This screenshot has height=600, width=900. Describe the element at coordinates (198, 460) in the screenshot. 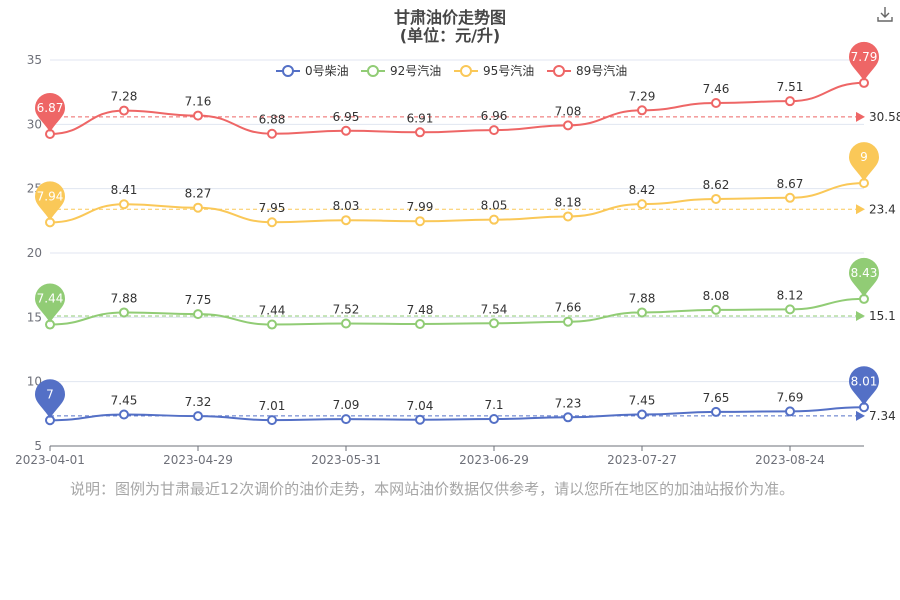

I see `x-tick-label: 2023-04-29` at that location.